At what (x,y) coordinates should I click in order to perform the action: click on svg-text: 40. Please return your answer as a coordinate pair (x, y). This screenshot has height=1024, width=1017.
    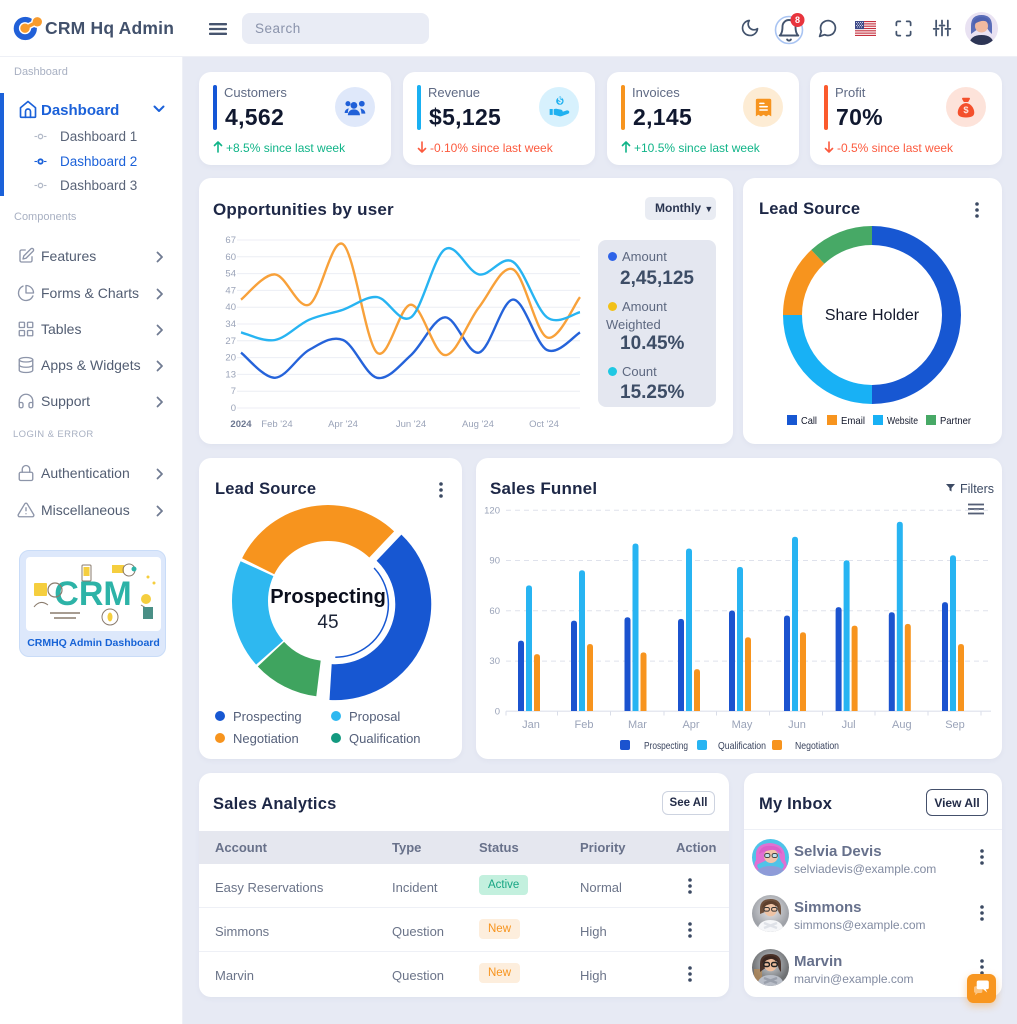
    Looking at the image, I should click on (230, 307).